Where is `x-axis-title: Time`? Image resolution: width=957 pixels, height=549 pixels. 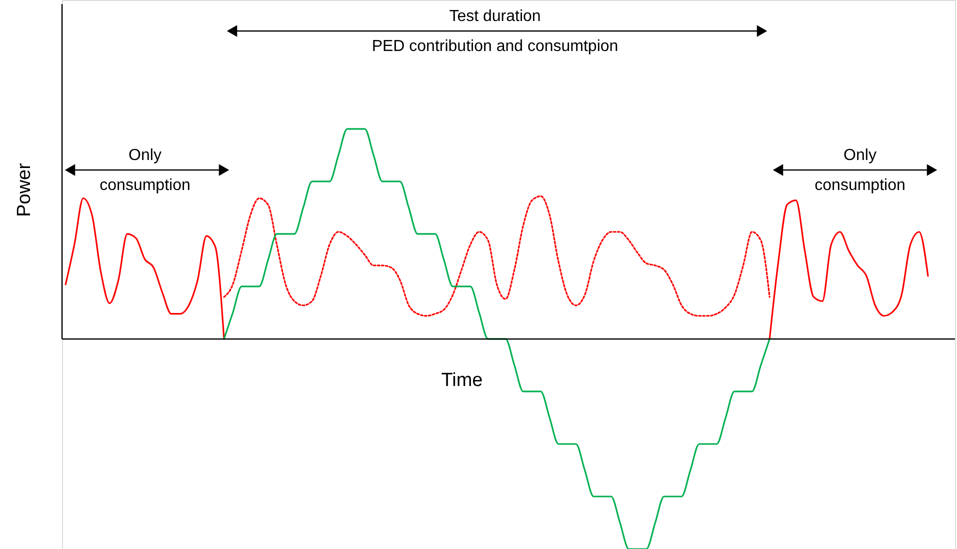 x-axis-title: Time is located at coordinates (462, 380).